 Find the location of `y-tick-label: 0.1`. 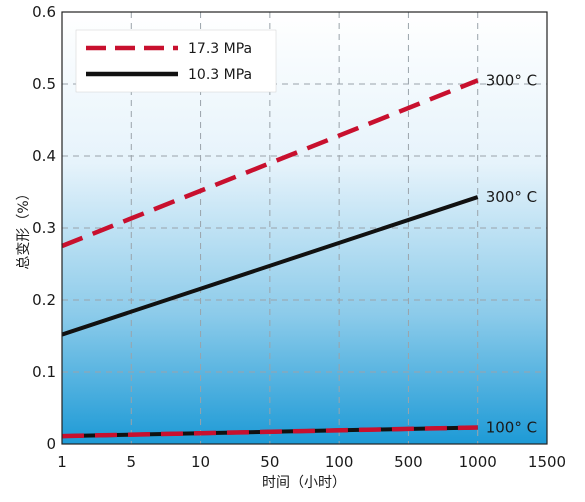

y-tick-label: 0.1 is located at coordinates (44, 372).